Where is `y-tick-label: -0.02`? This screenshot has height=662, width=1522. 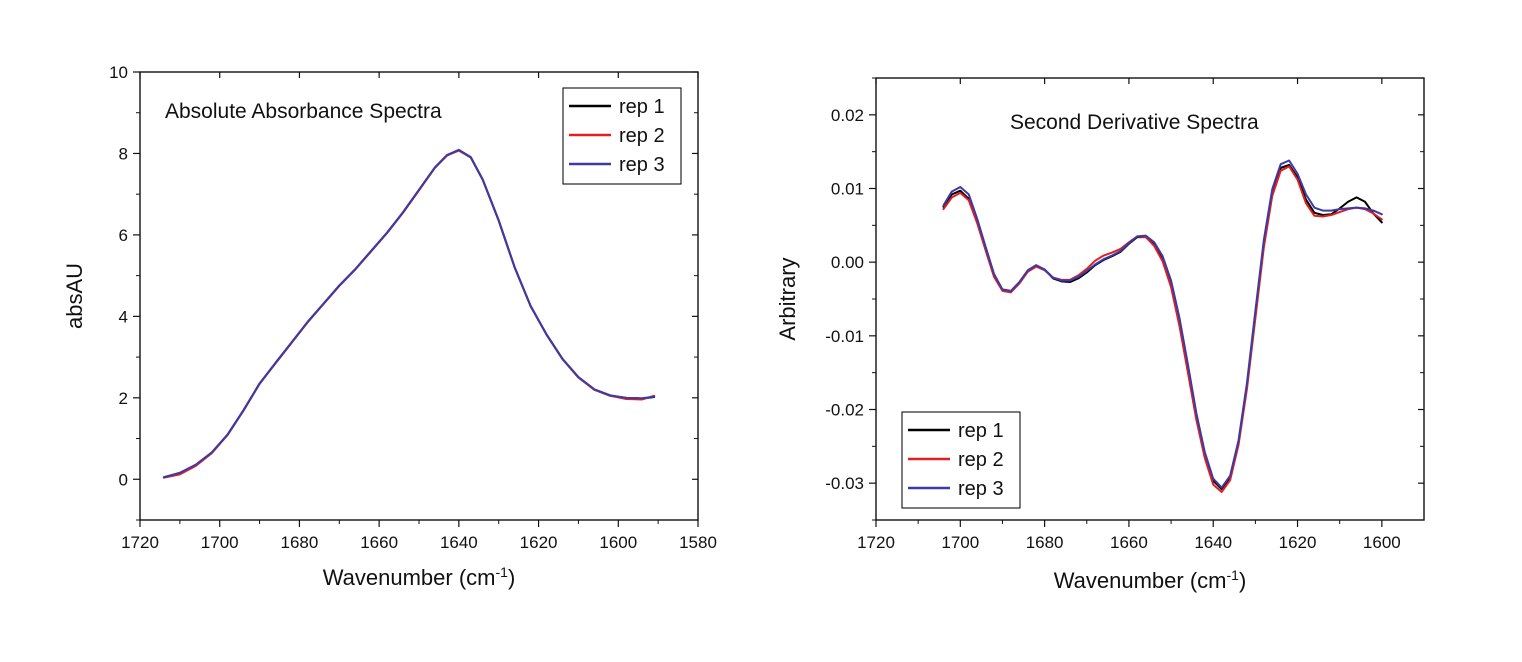
y-tick-label: -0.02 is located at coordinates (844, 410).